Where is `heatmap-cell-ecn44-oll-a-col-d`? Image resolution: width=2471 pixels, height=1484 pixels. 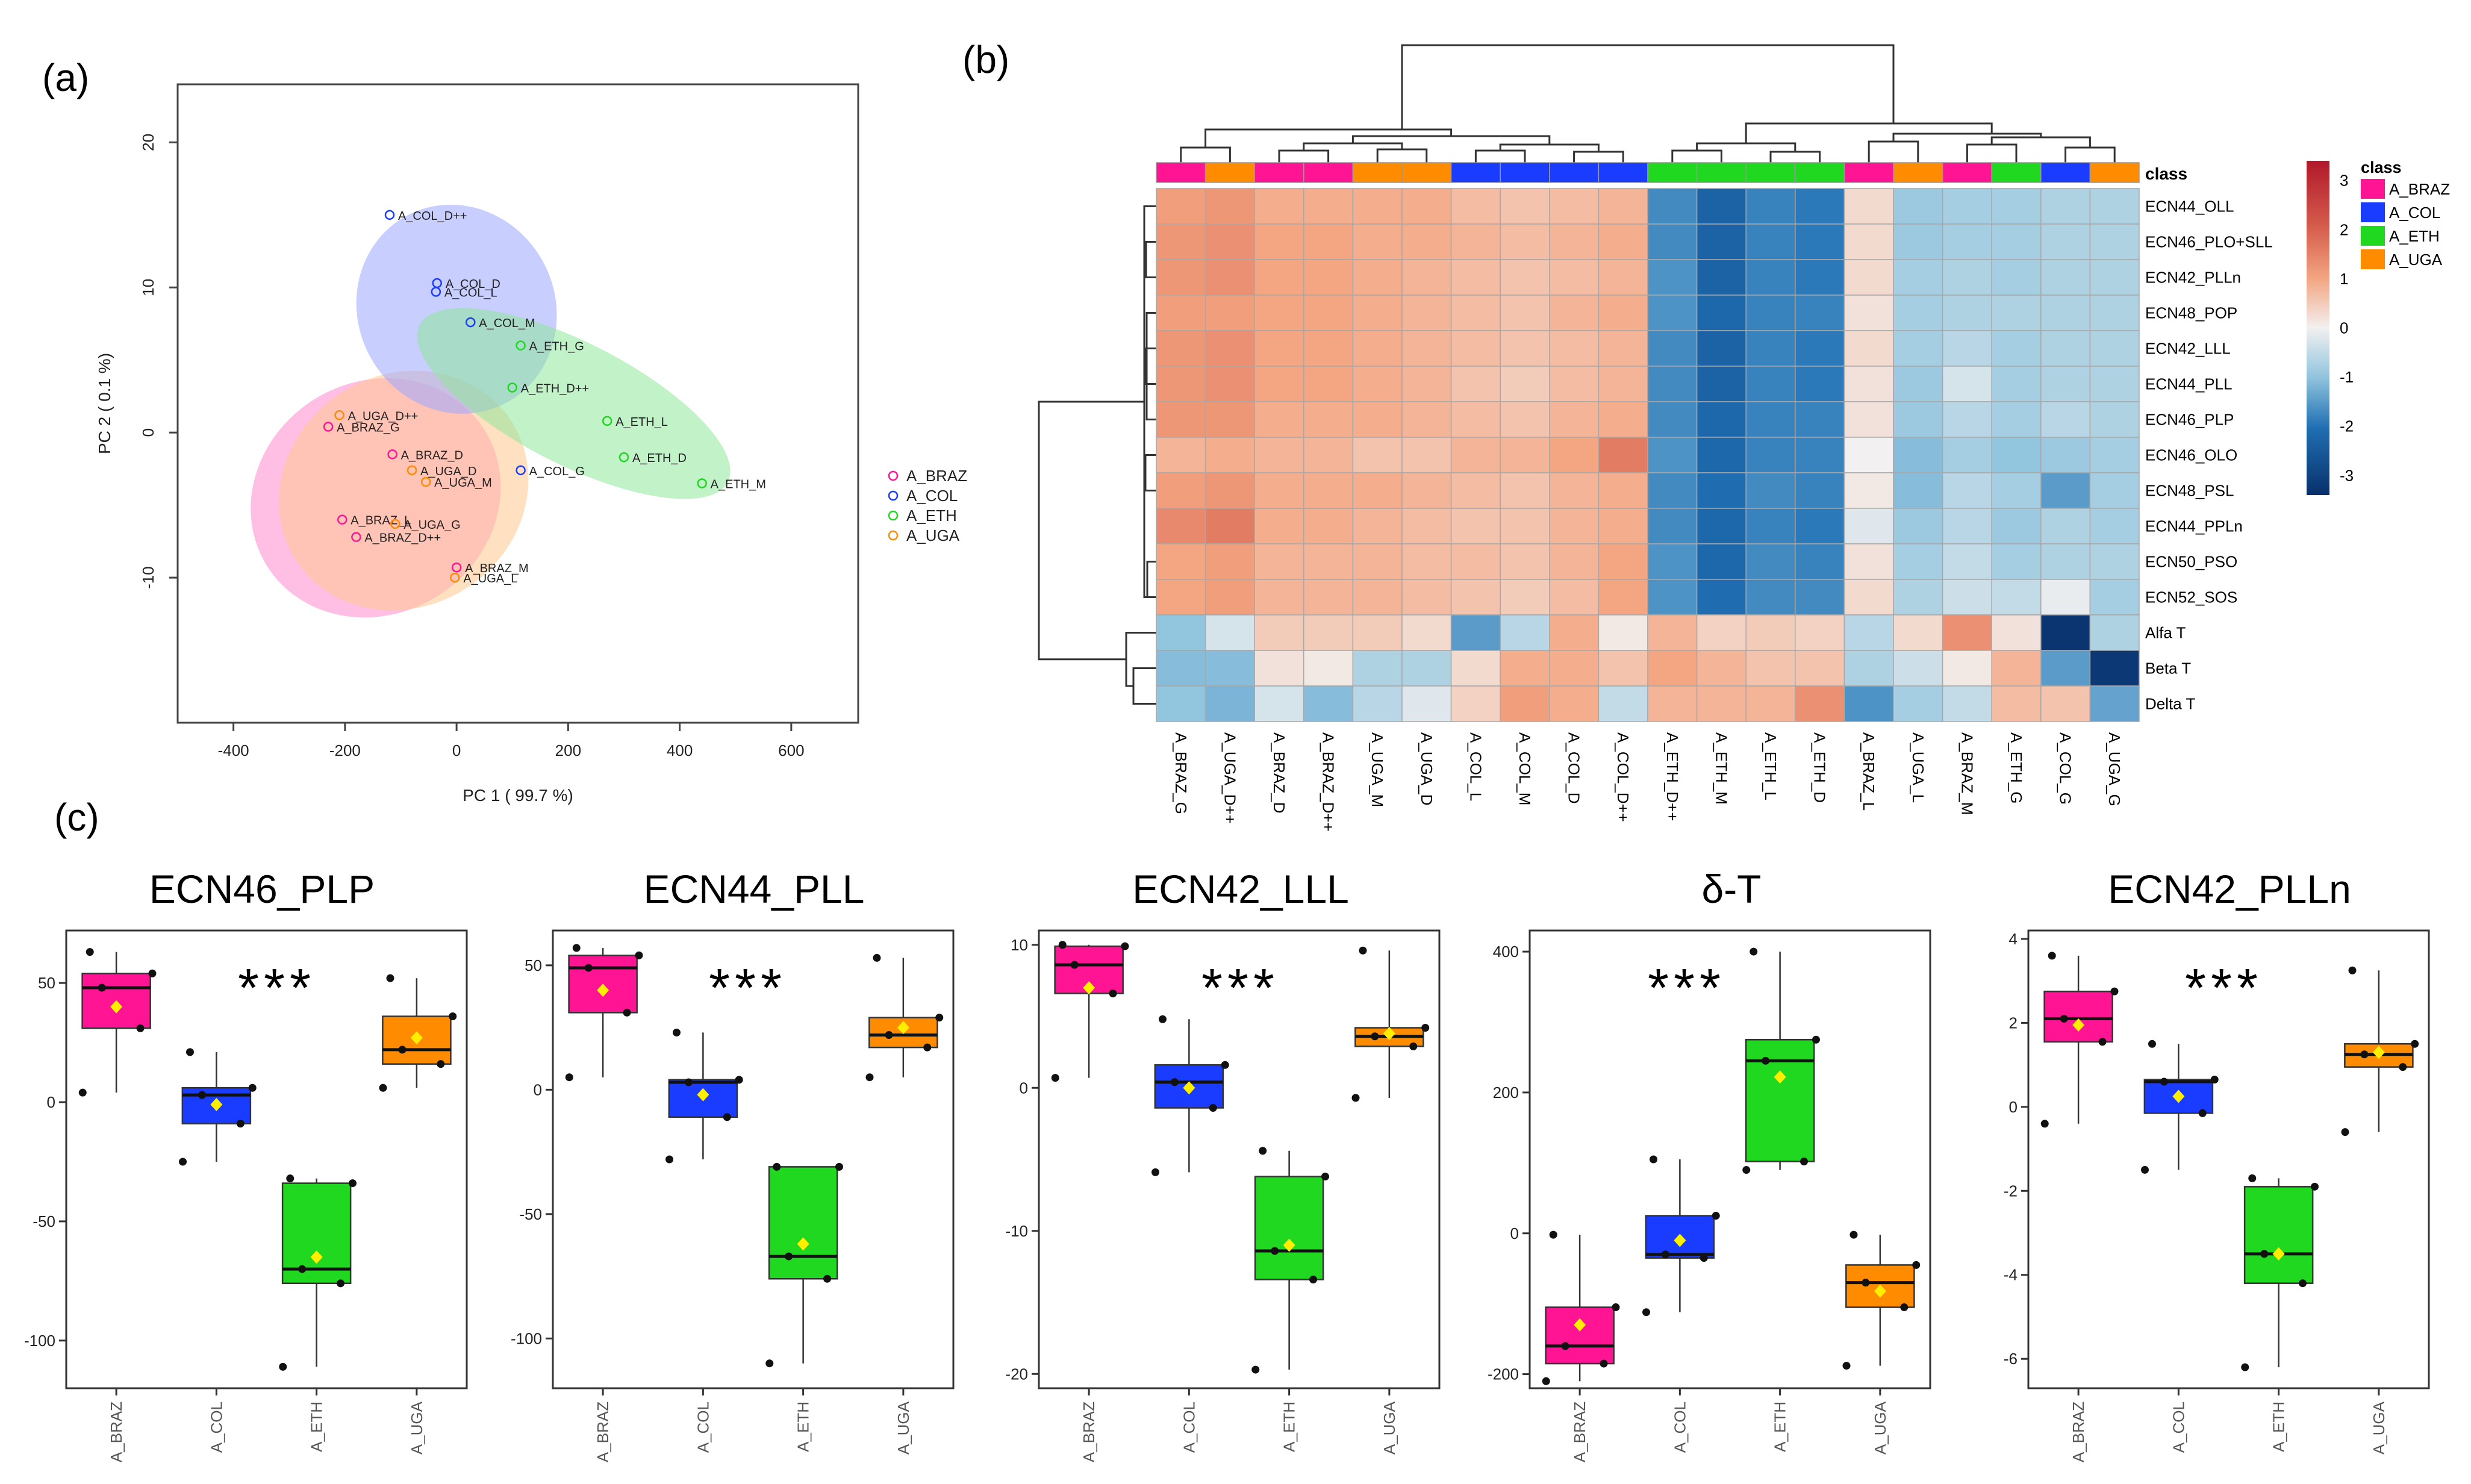 heatmap-cell-ecn44-oll-a-col-d is located at coordinates (1623, 206).